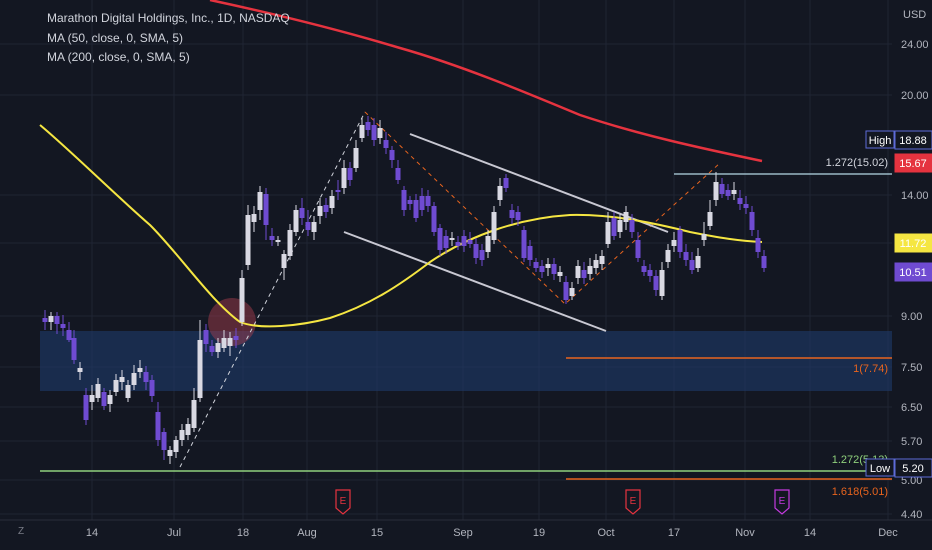 The image size is (932, 550). What do you see at coordinates (860, 492) in the screenshot?
I see `fib-label: 1.618(5.01)` at bounding box center [860, 492].